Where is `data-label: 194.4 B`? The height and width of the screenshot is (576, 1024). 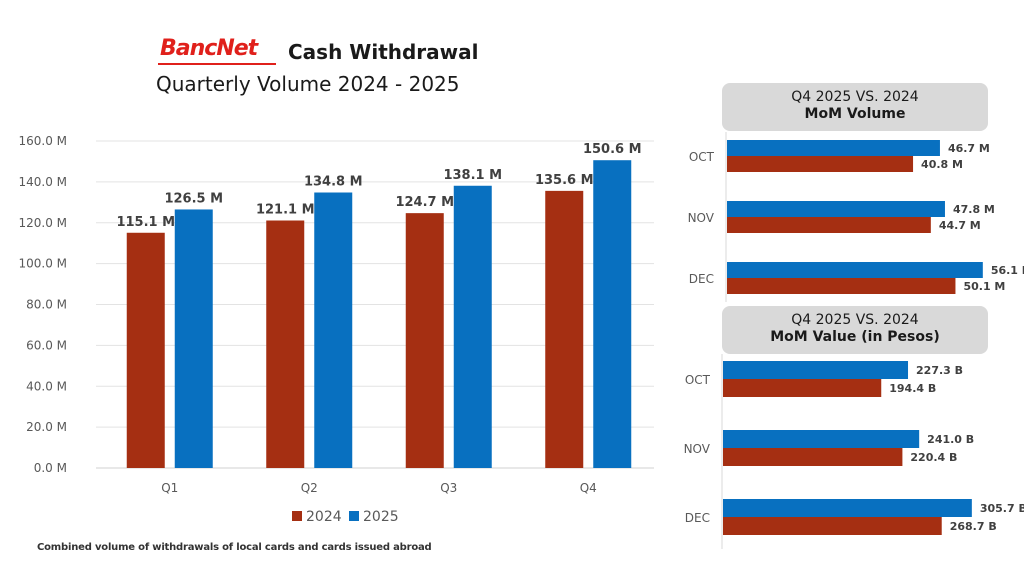 data-label: 194.4 B is located at coordinates (912, 388).